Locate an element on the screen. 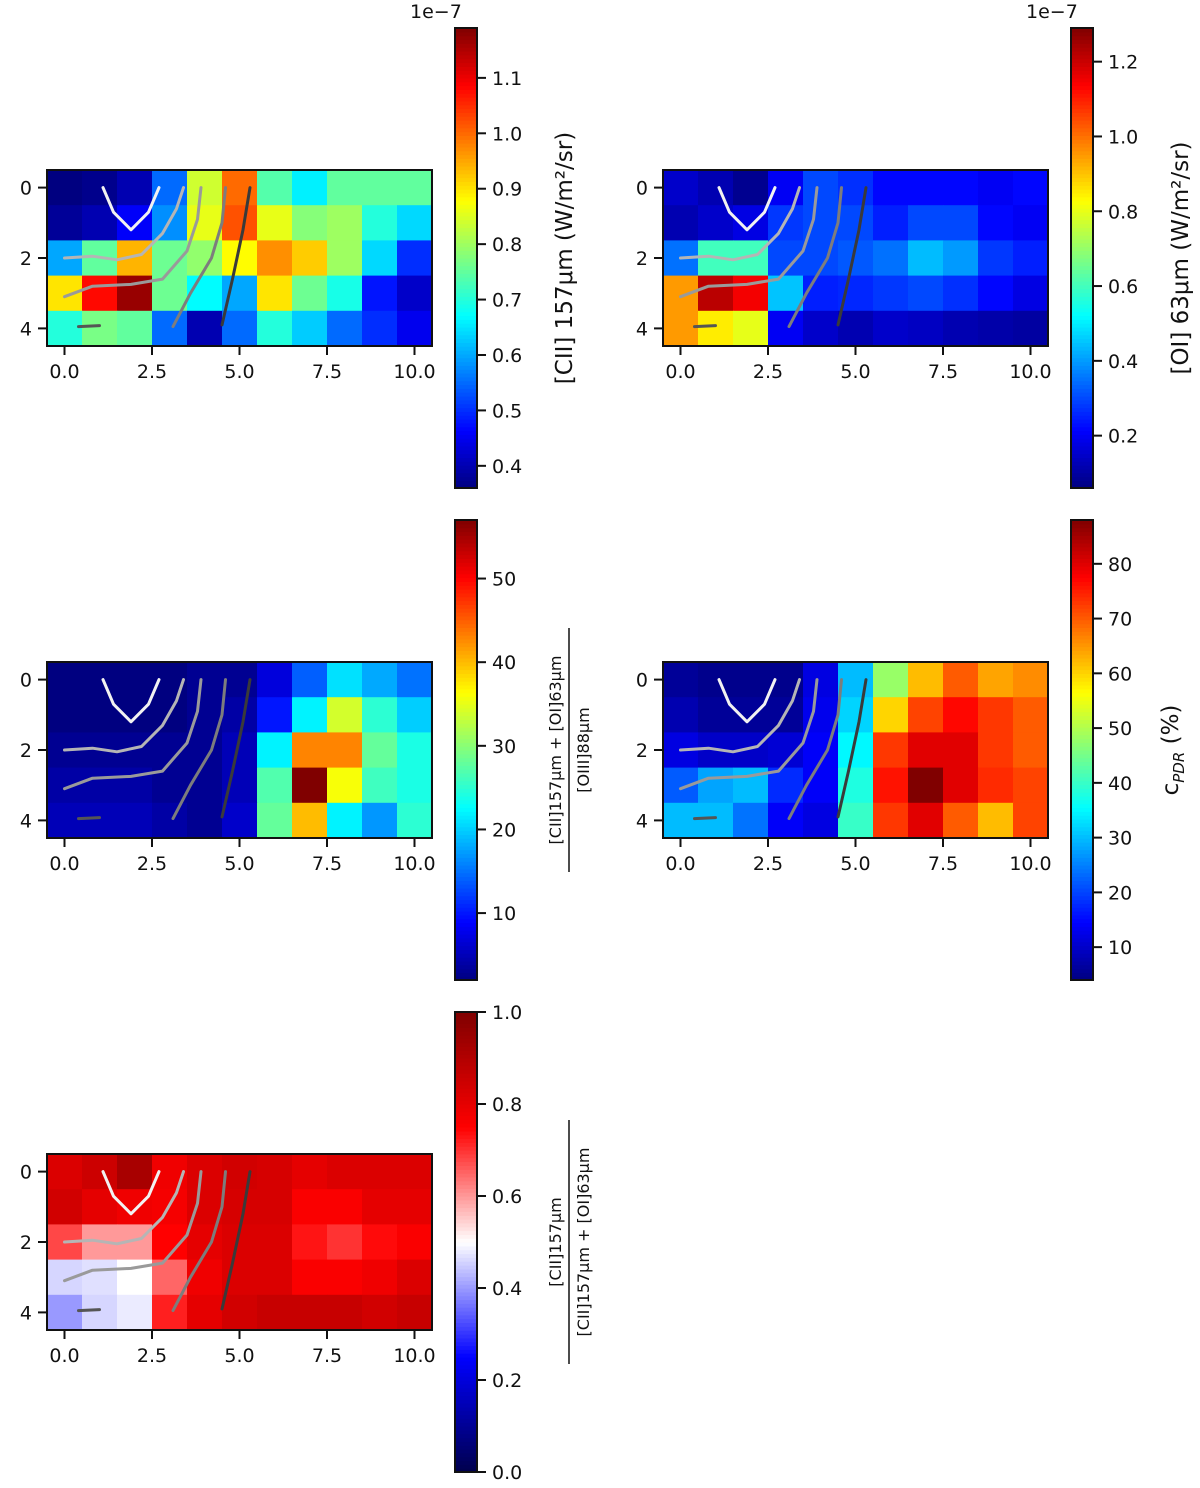 The width and height of the screenshot is (1200, 1488). colorbar-tick-label: 0.2 is located at coordinates (1123, 437).